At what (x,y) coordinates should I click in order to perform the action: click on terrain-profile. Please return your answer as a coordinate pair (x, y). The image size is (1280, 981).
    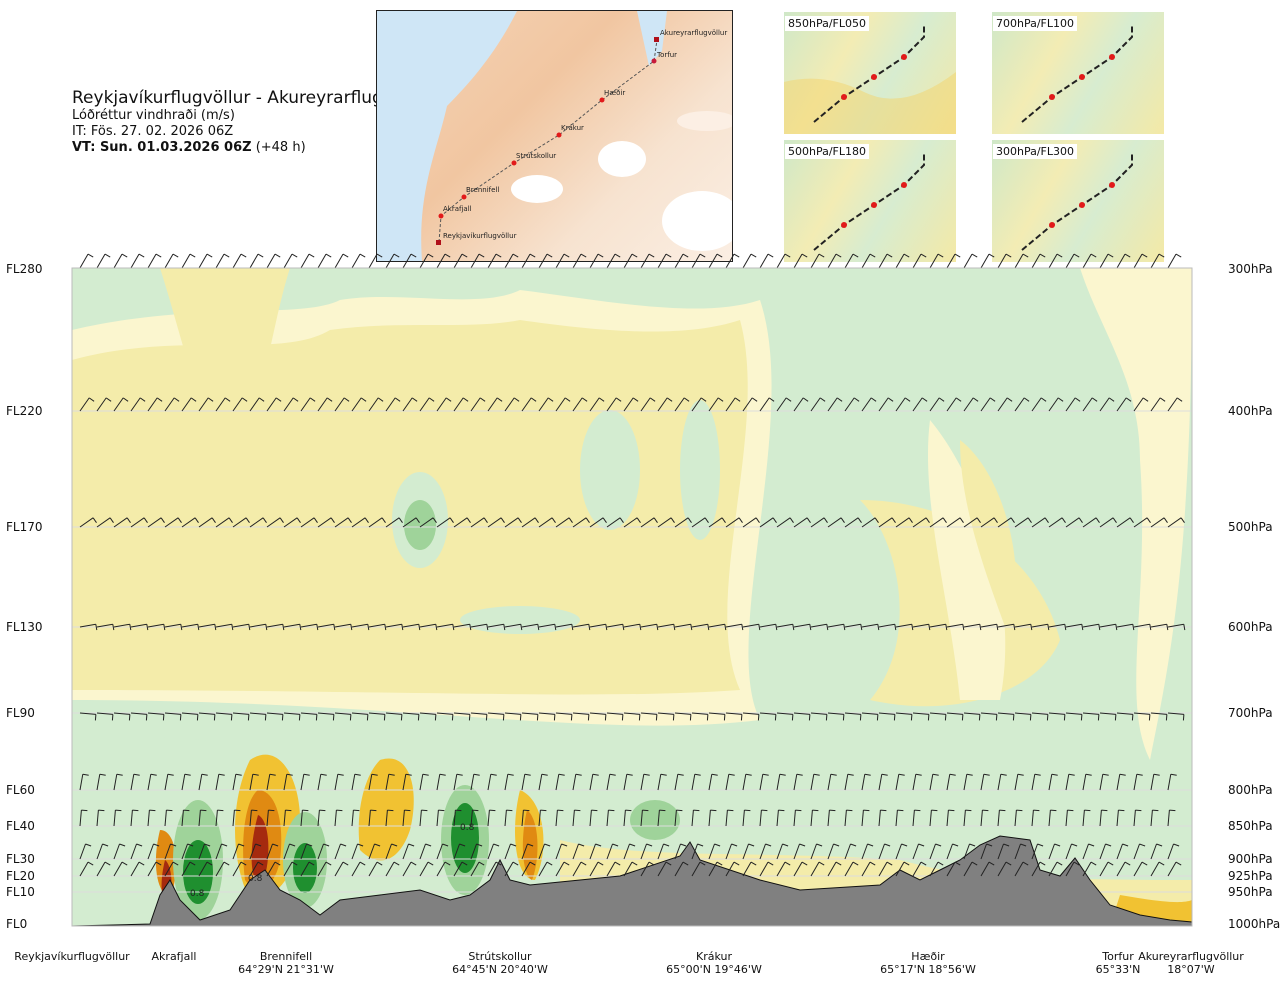
    Looking at the image, I should click on (632, 881).